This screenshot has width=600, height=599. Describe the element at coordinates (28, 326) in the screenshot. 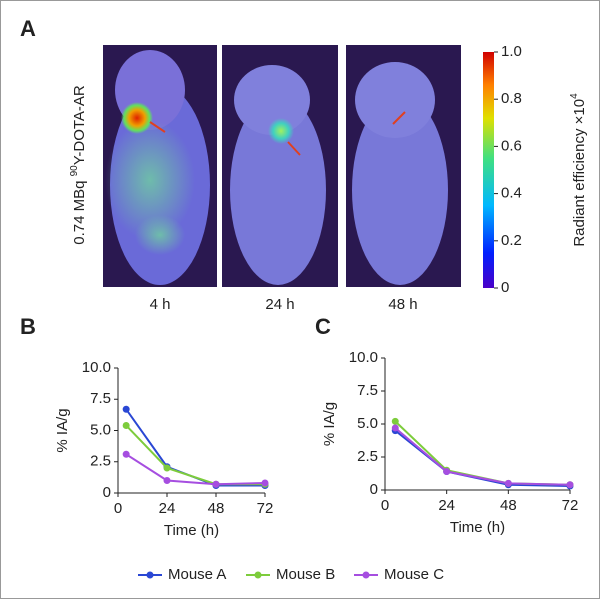

I see `panel-label: B` at that location.